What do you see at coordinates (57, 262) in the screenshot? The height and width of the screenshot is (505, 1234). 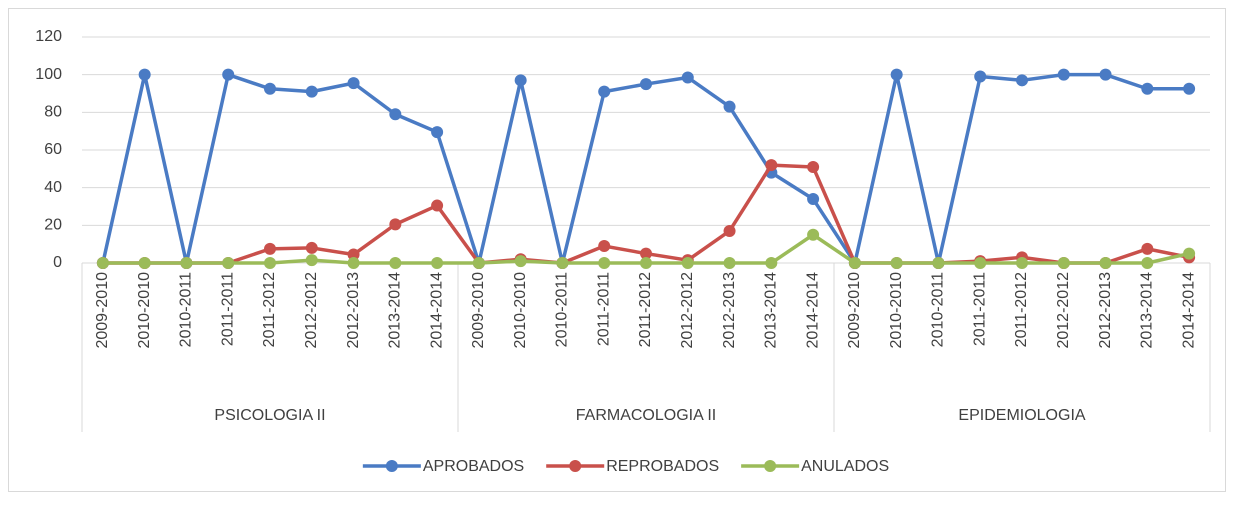 I see `y-tick-label: 0` at bounding box center [57, 262].